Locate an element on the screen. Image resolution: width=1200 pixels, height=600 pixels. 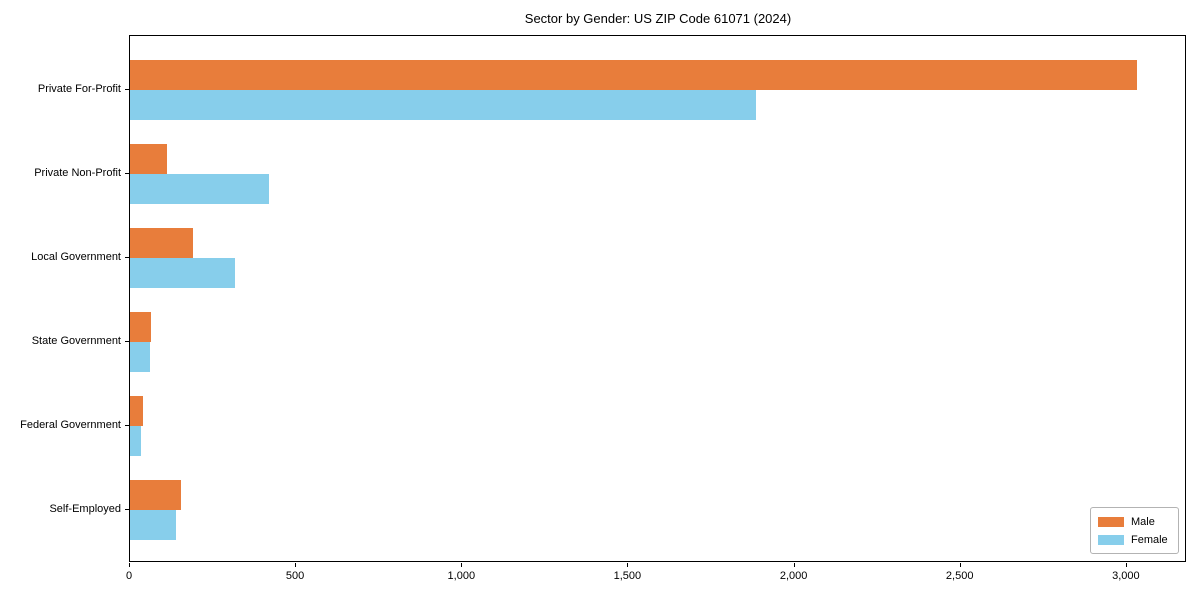
bar-female-private-non-profit is located at coordinates (199, 188).